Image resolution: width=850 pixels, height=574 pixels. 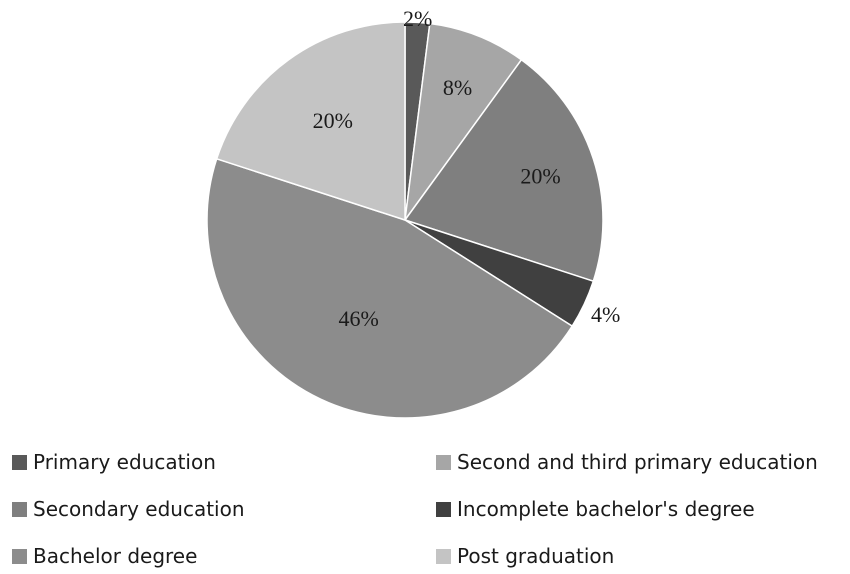 What do you see at coordinates (139, 509) in the screenshot?
I see `legend-label: Secondary education` at bounding box center [139, 509].